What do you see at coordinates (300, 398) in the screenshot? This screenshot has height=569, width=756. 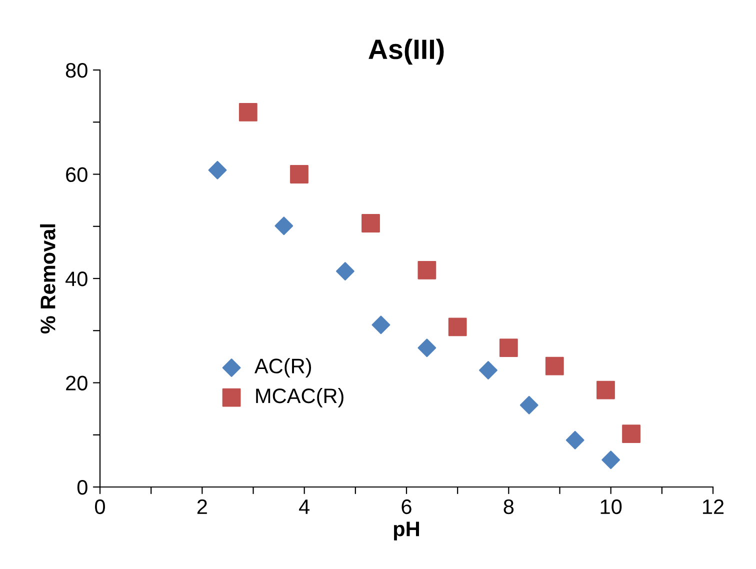 I see `legend-label: MCAC(R)` at bounding box center [300, 398].